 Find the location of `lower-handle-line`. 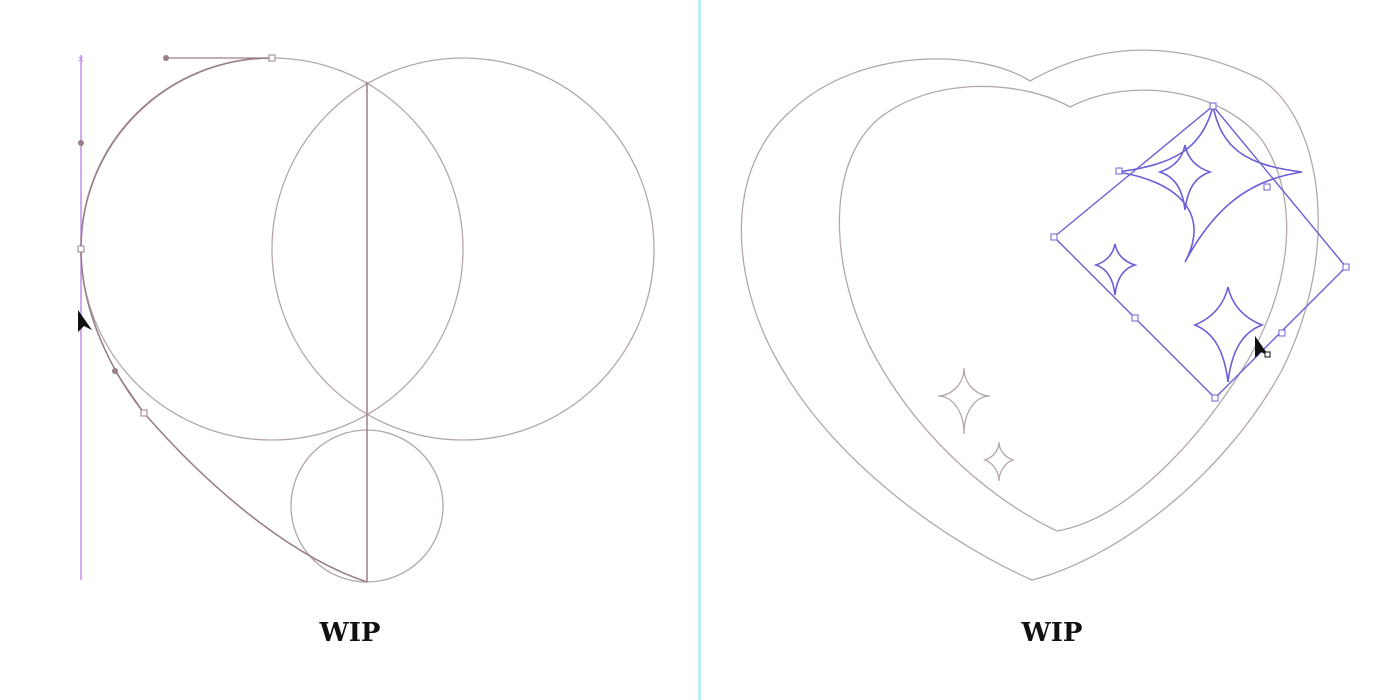

lower-handle-line is located at coordinates (129, 392).